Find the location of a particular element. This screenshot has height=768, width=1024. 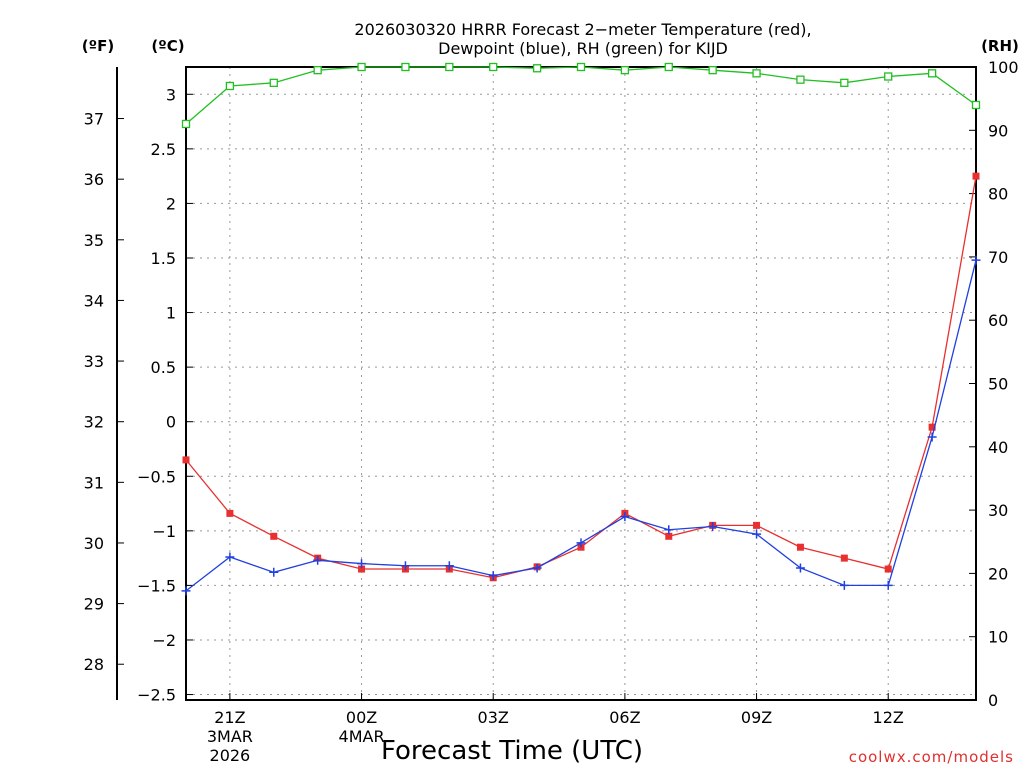

celsius-tick-label: 0 is located at coordinates (171, 422).